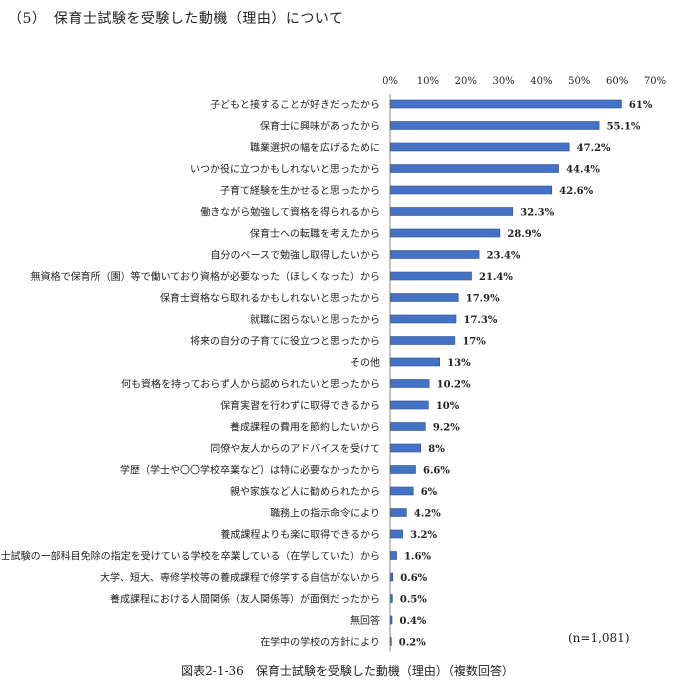  What do you see at coordinates (245, 599) in the screenshot?
I see `category-label: 養成課程における人間関係（友人関係等）が面倒だったから` at bounding box center [245, 599].